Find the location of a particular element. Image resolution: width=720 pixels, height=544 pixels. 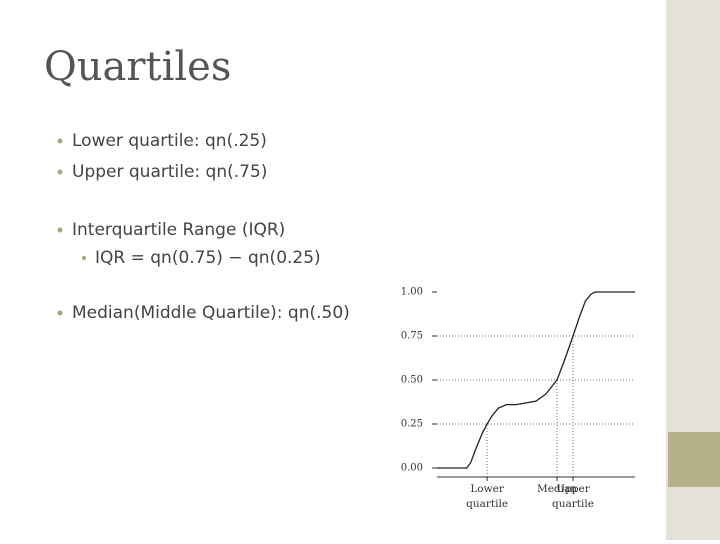

bullet: Upper quartile: qn(.75) is located at coordinates (169, 172).